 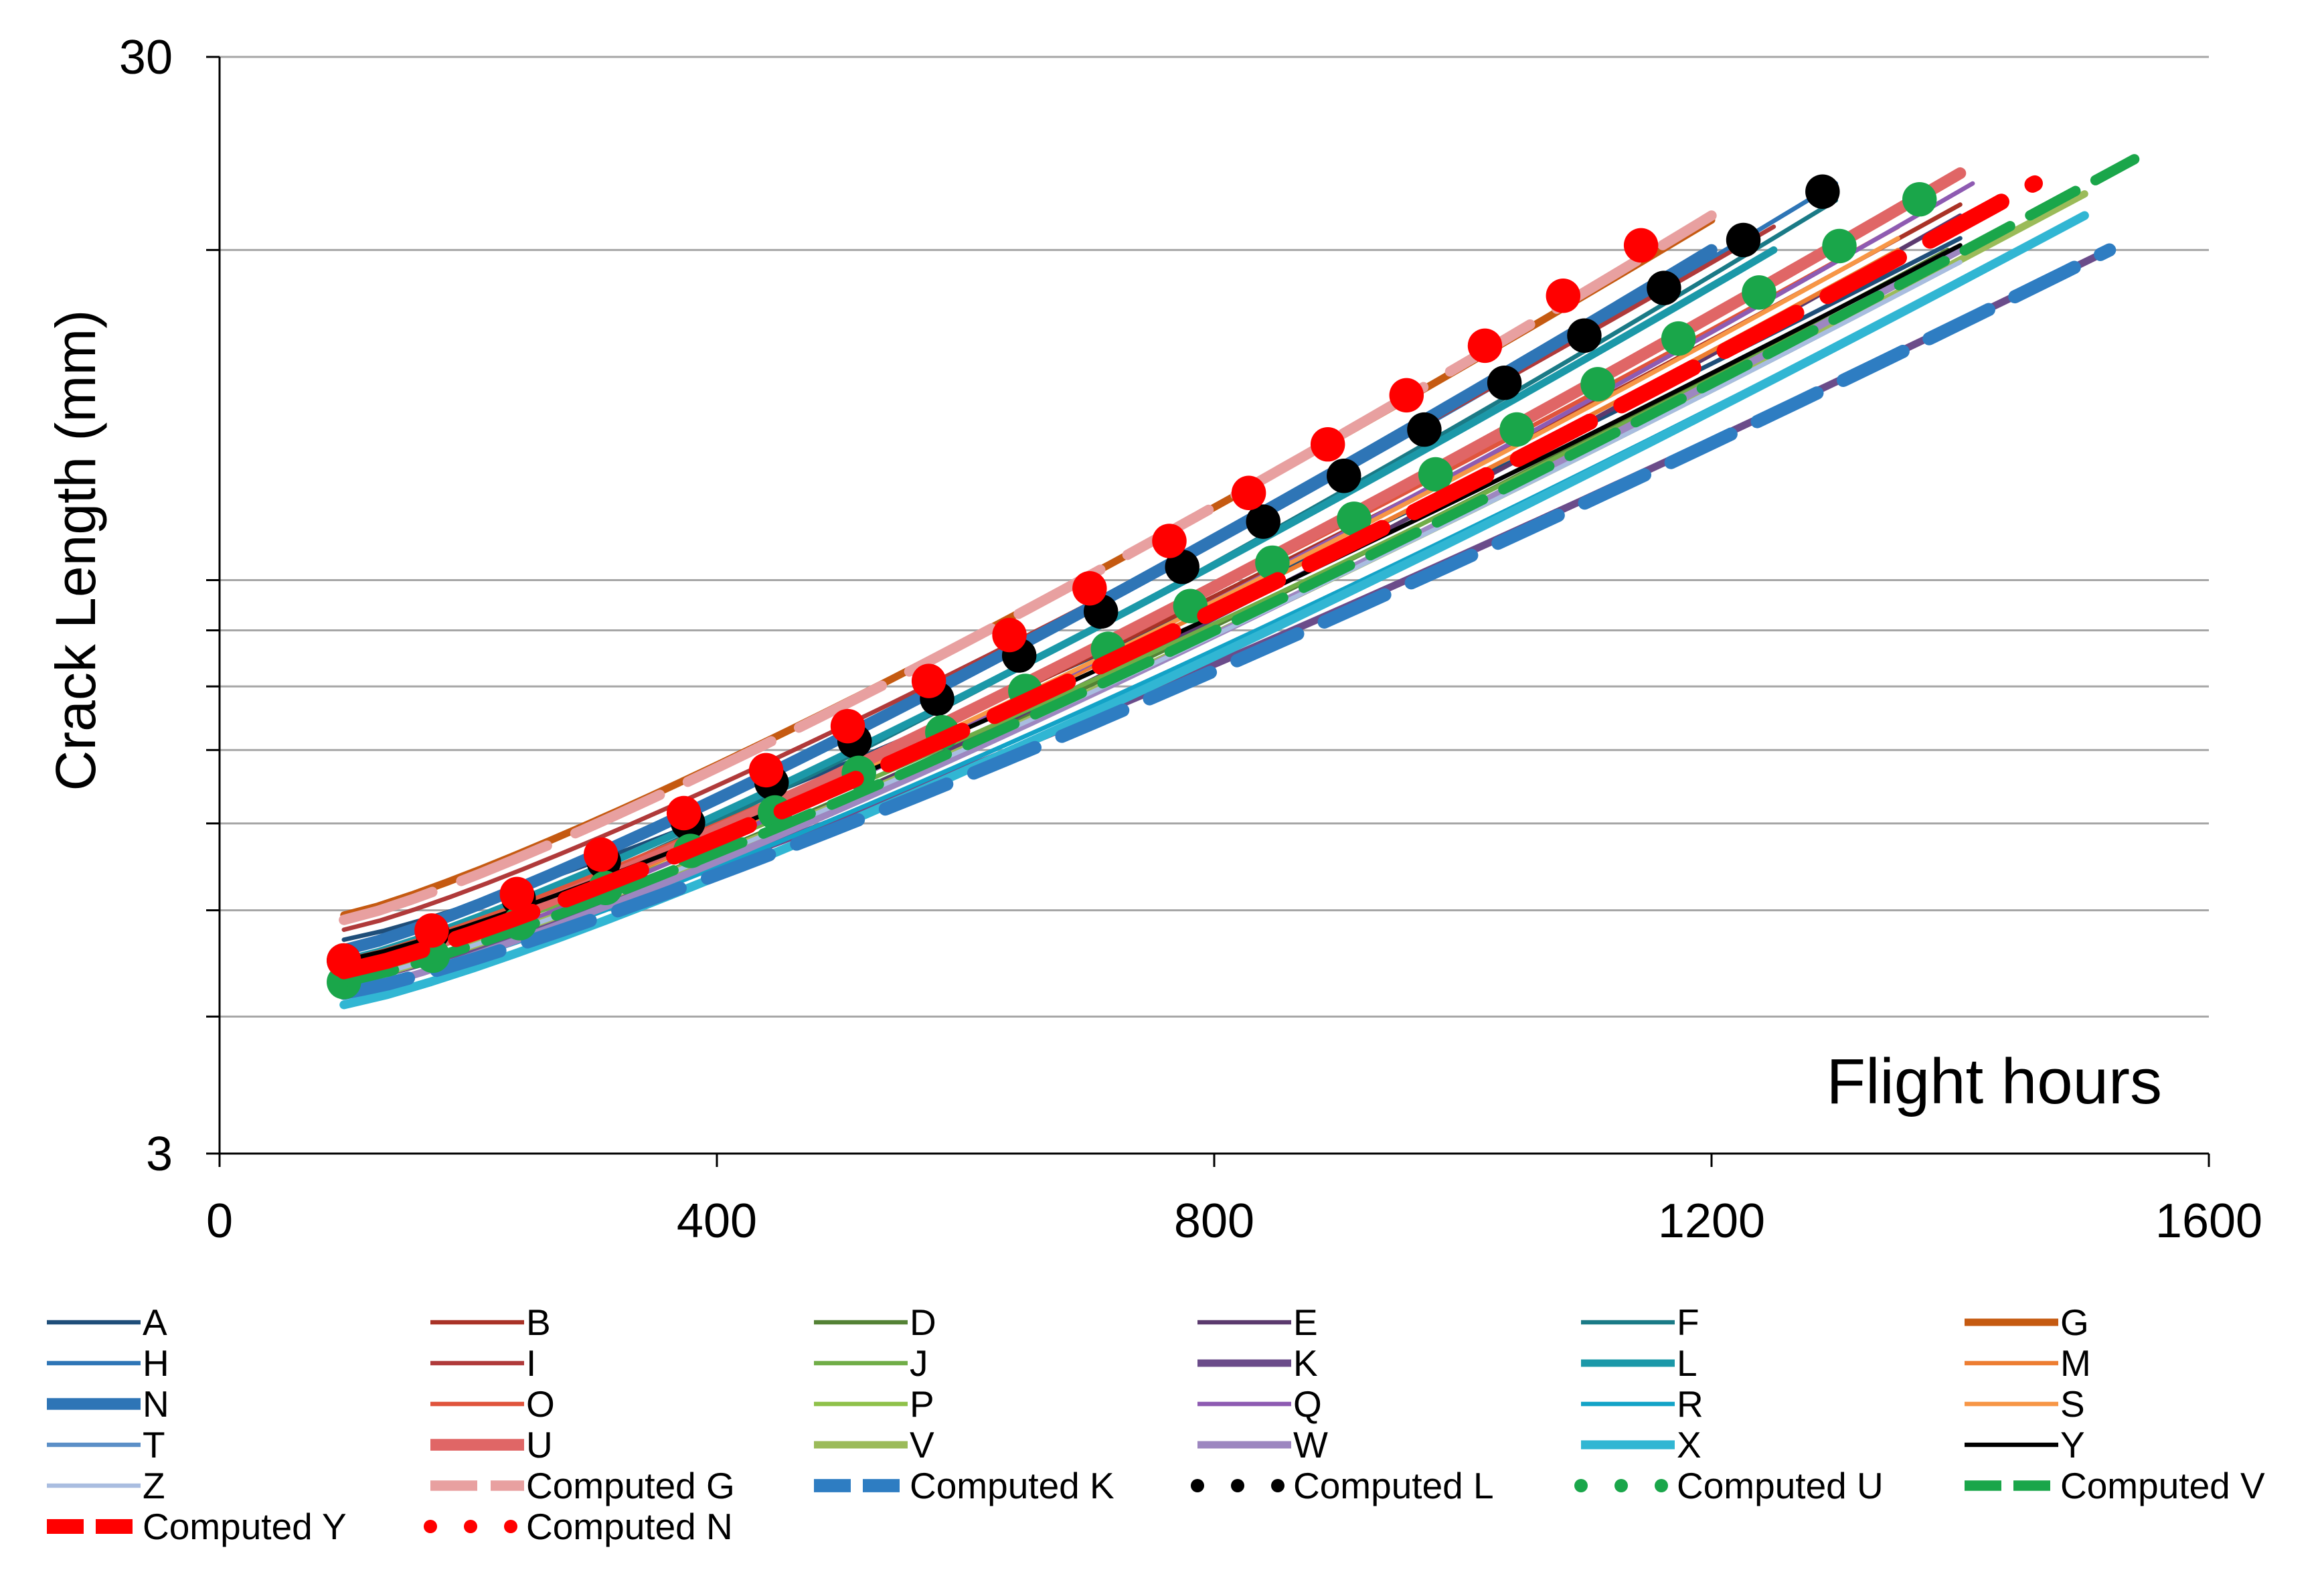 I want to click on legend-label: Z, so click(x=154, y=1485).